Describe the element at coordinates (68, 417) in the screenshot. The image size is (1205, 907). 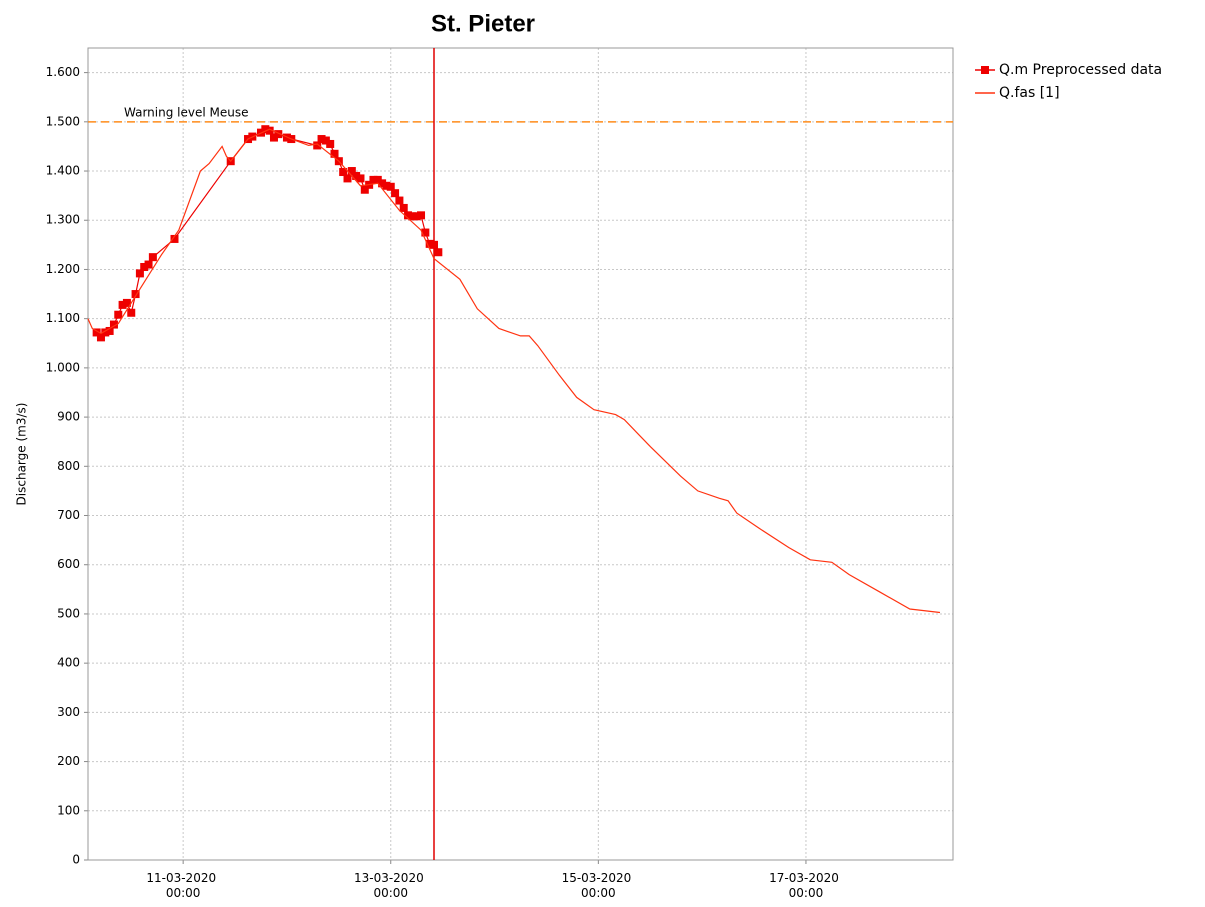
I see `y-tick-label: 900` at that location.